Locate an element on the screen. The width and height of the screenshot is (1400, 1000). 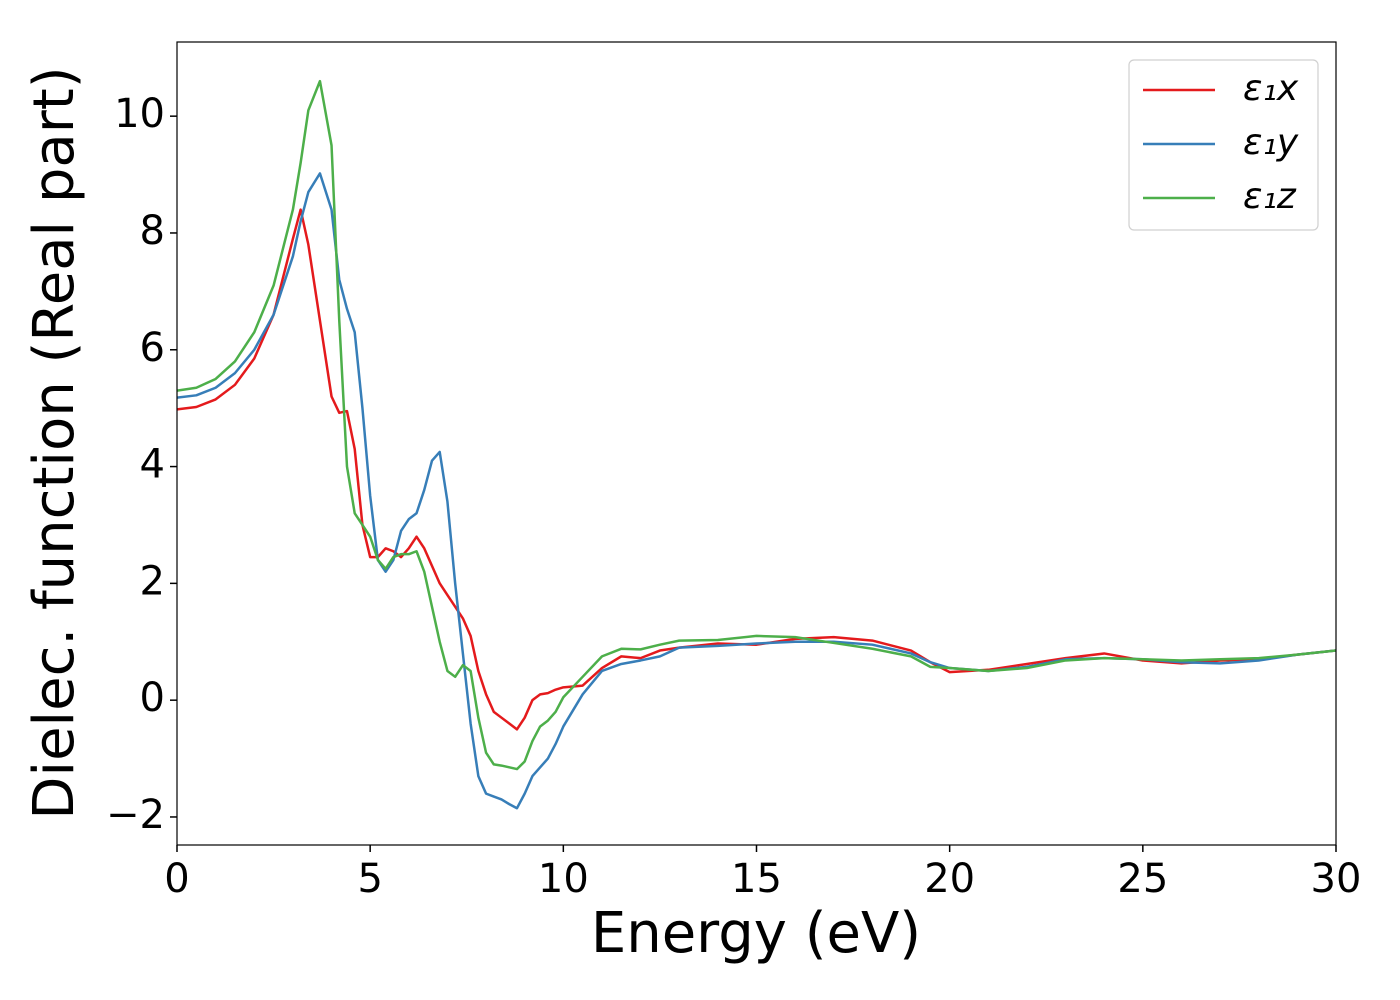
x-tick-label: 5 is located at coordinates (369, 879).